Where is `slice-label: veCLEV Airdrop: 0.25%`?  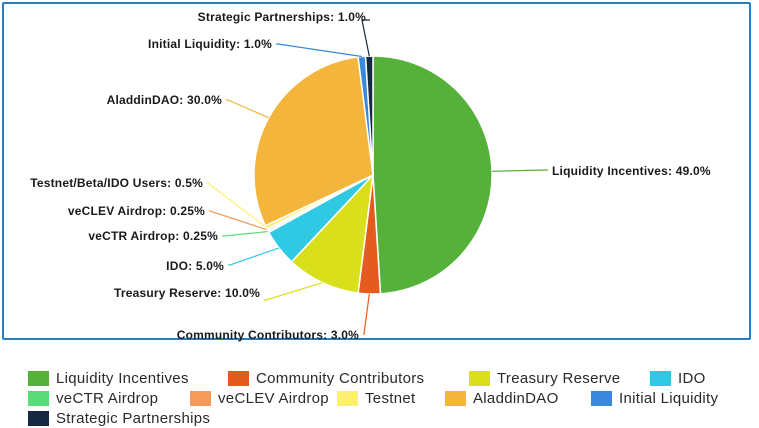 slice-label: veCLEV Airdrop: 0.25% is located at coordinates (136, 211).